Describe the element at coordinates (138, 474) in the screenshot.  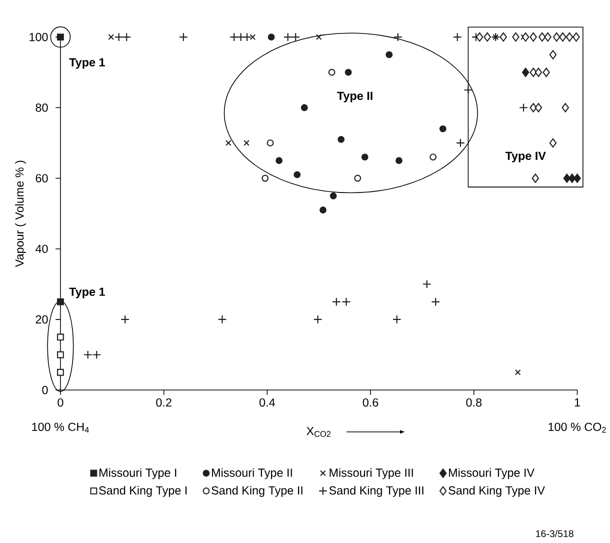
I see `legend-label: Missouri Type I` at that location.